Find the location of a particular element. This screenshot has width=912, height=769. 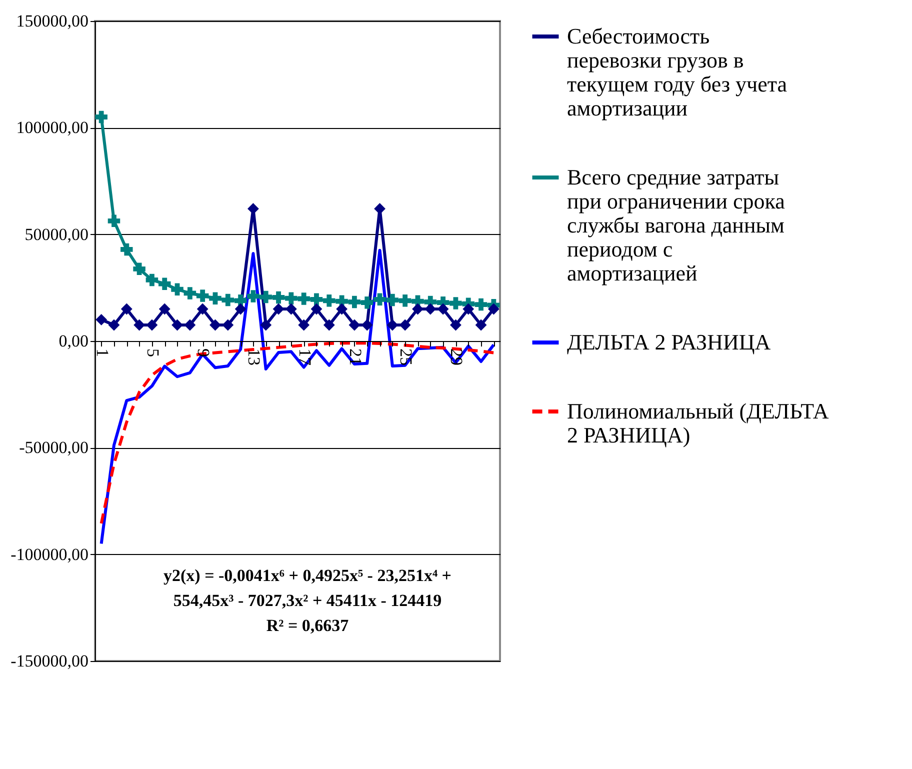

y-tick-label: -100000,00 is located at coordinates (49, 554).